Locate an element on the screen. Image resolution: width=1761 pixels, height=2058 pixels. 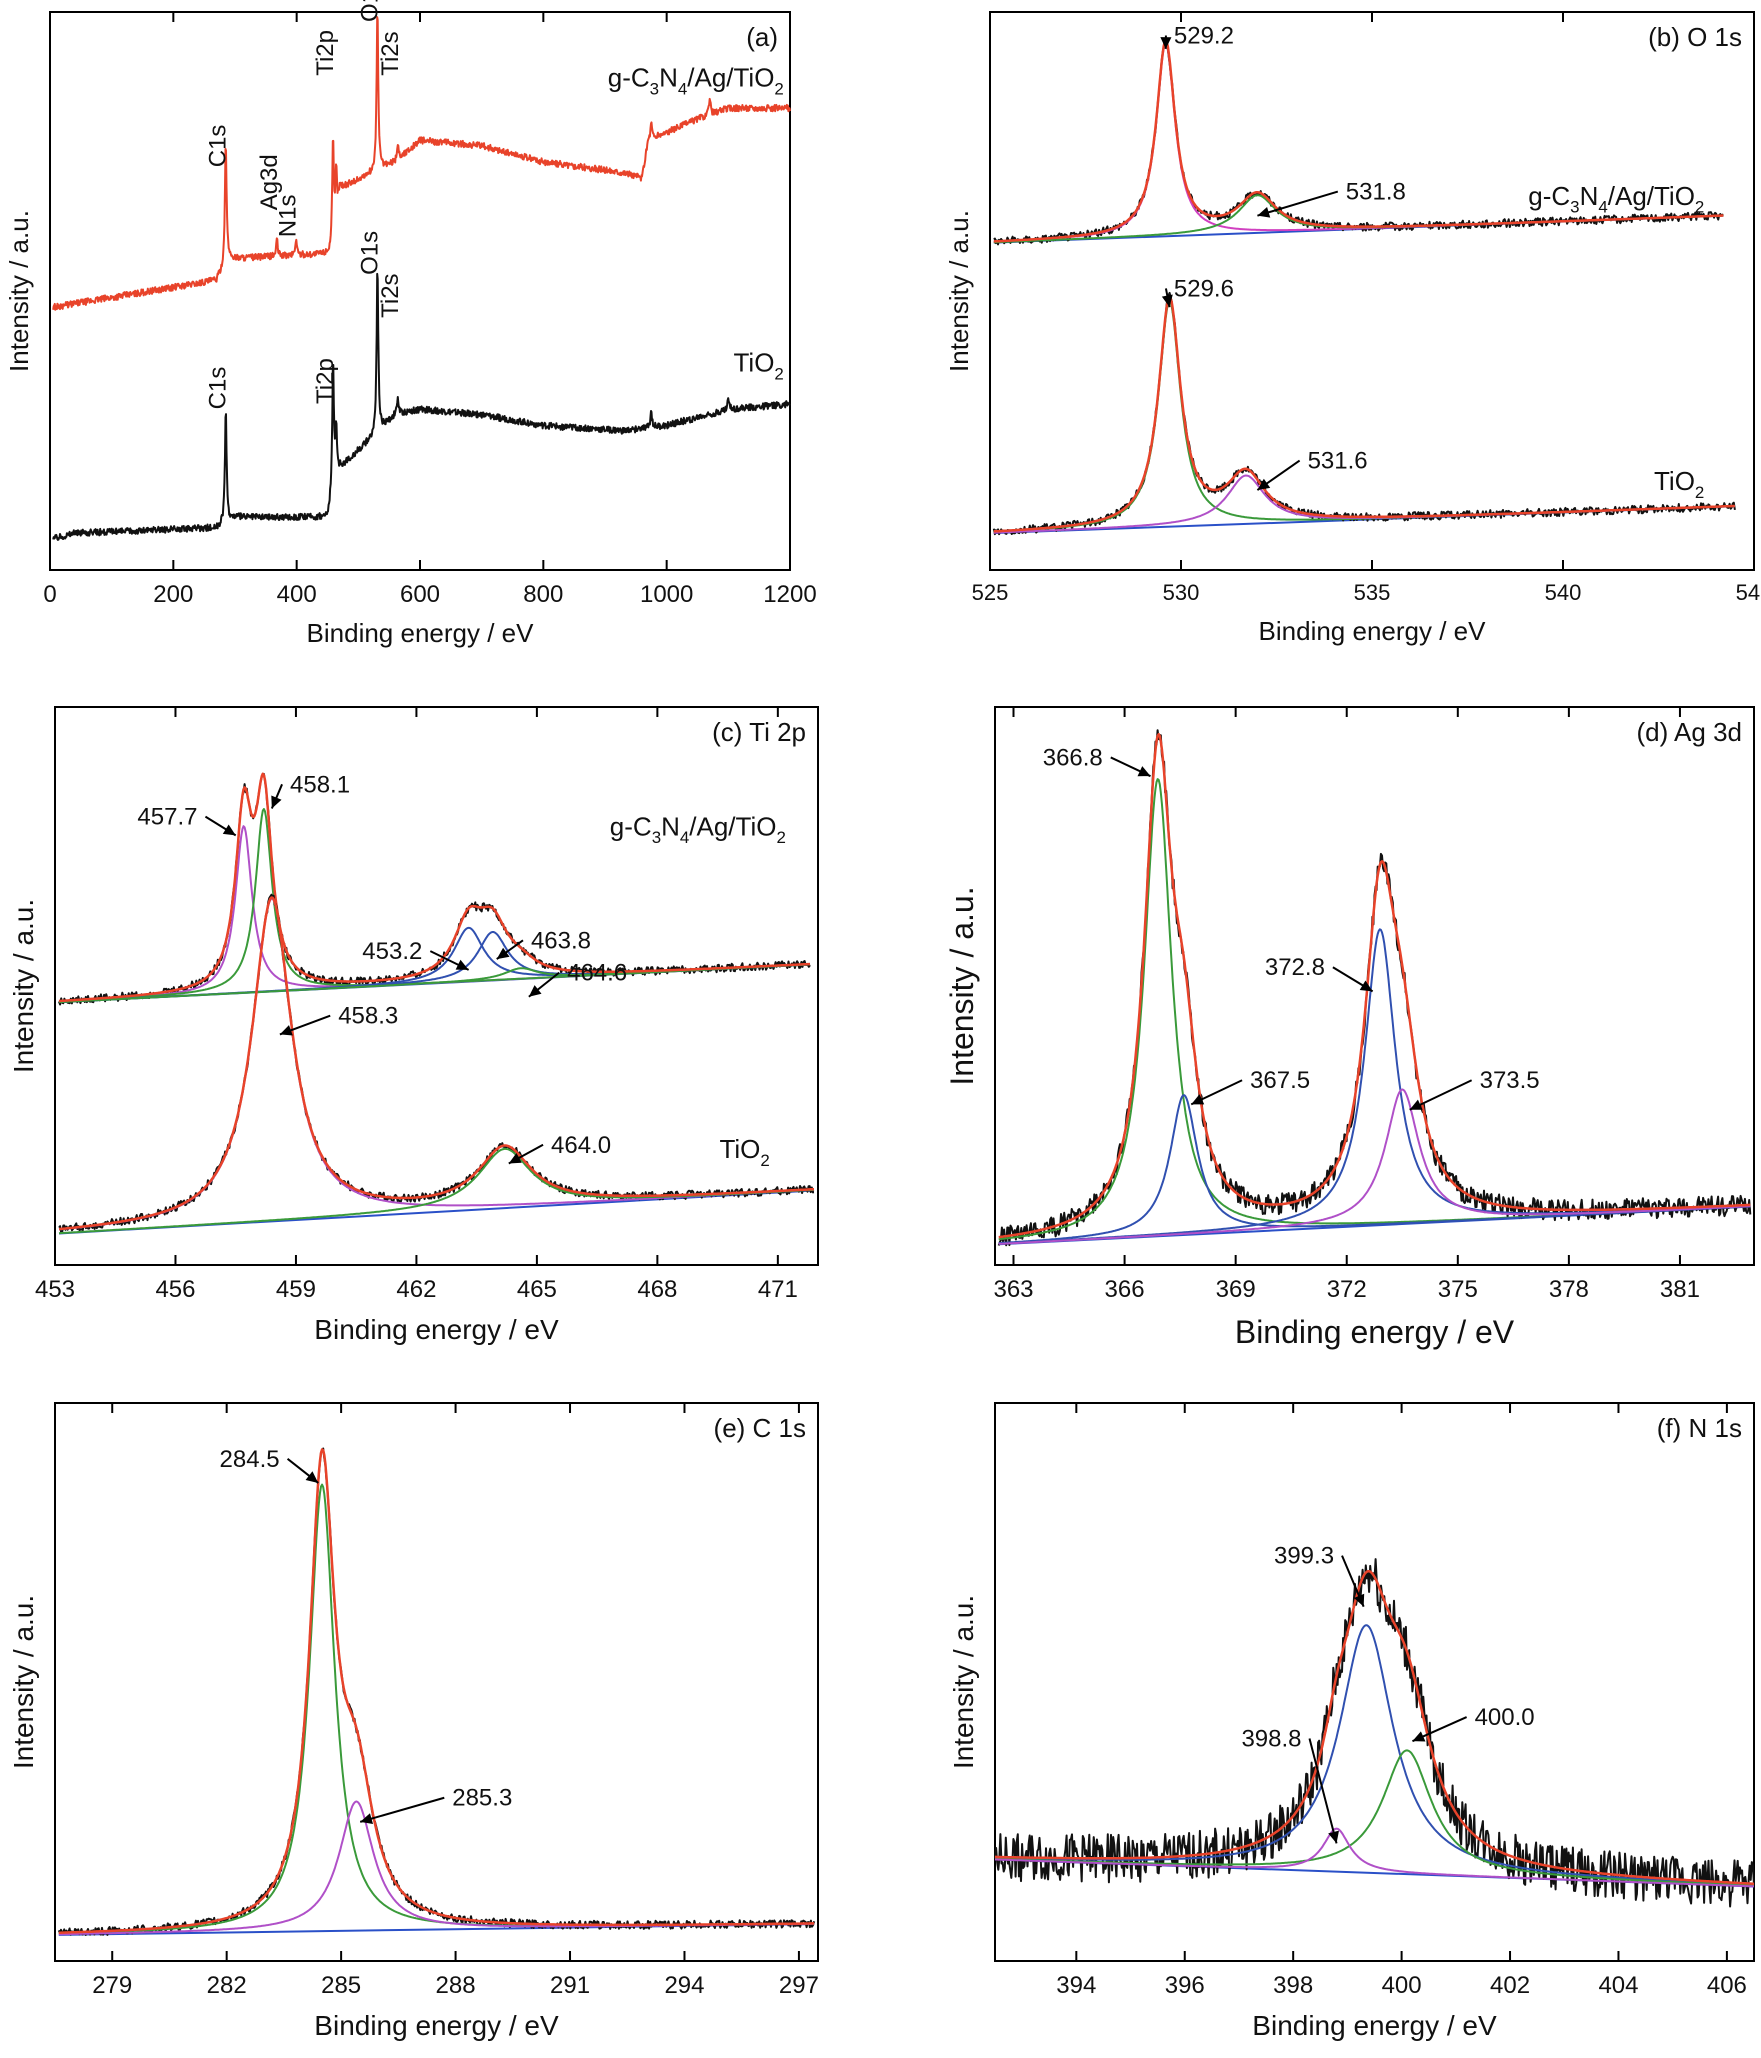
x-tick-label: 402 is located at coordinates (1510, 1985).